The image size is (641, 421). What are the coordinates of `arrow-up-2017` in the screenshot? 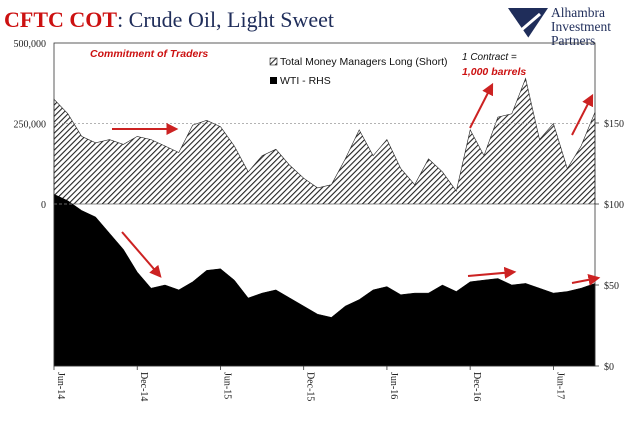 It's located at (582, 114).